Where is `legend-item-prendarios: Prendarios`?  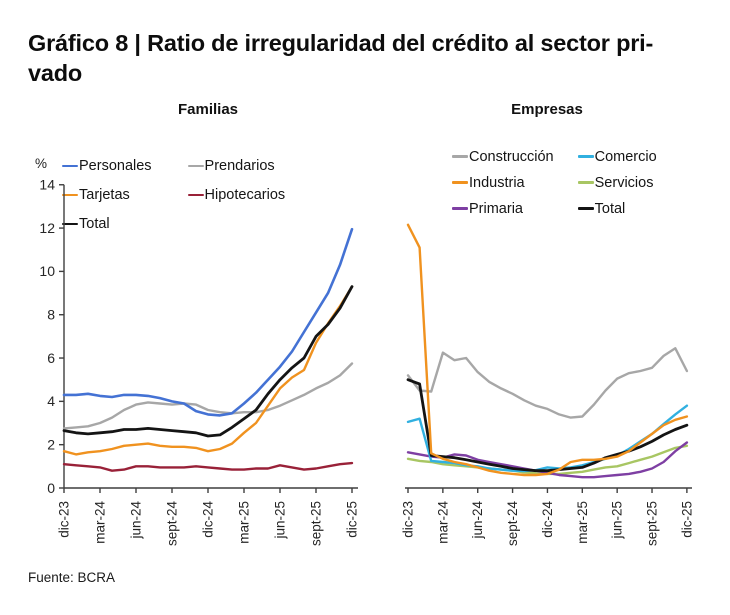
legend-item-prendarios: Prendarios is located at coordinates (236, 166).